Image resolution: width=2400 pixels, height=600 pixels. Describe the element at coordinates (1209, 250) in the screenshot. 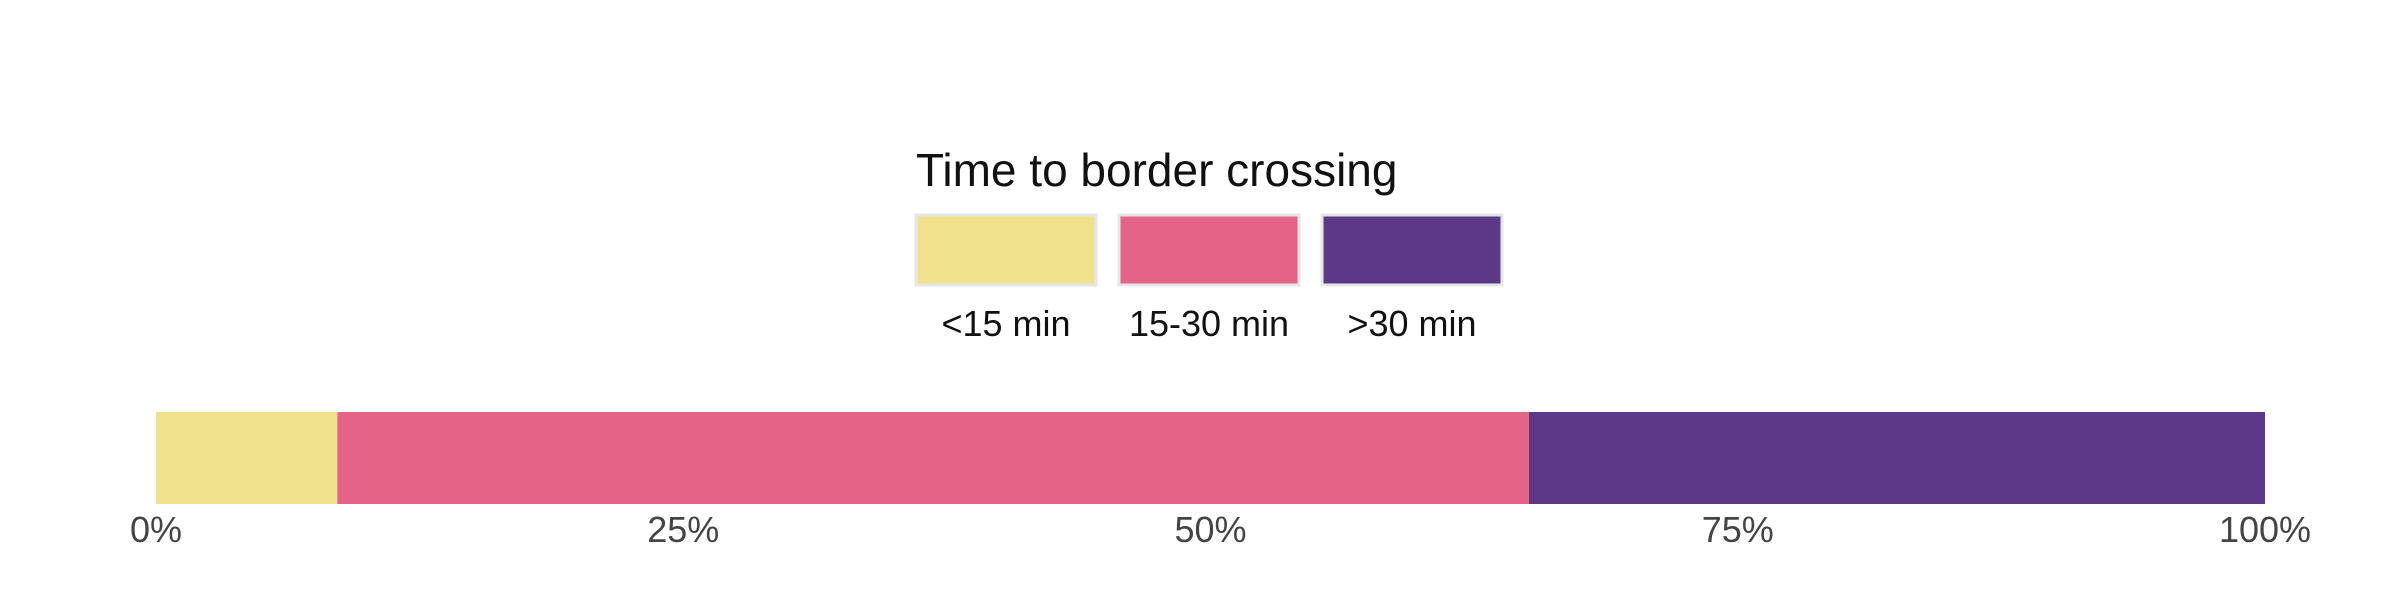

I see `legend-swatch-15-30-min` at that location.